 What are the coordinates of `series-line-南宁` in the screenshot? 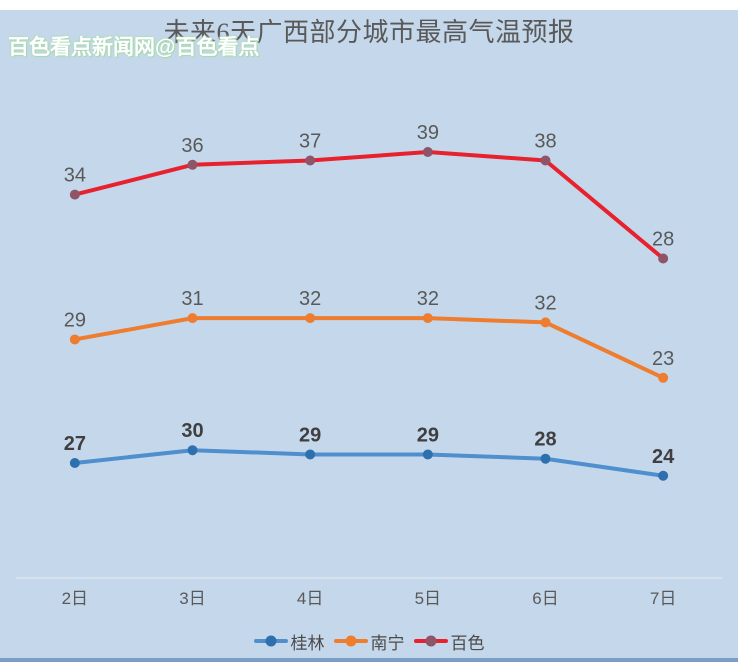 It's located at (369, 348).